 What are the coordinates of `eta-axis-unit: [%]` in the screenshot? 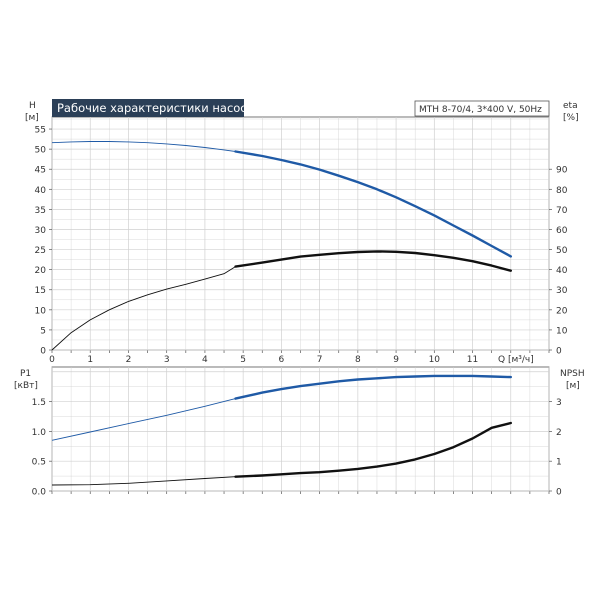 It's located at (571, 118).